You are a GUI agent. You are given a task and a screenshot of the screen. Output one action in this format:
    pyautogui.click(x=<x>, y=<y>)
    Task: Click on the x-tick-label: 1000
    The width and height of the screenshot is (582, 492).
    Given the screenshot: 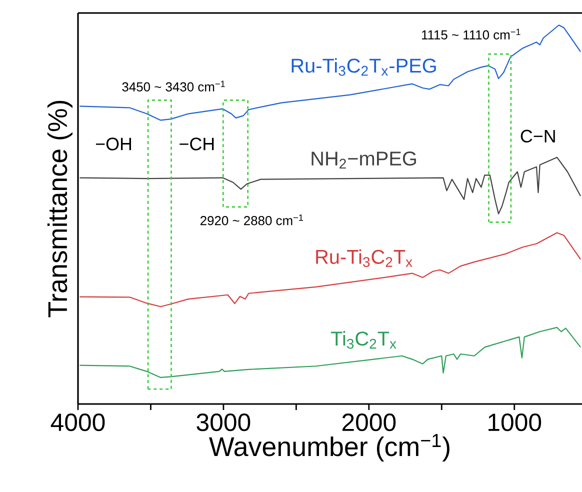 What is the action you would take?
    pyautogui.click(x=515, y=423)
    